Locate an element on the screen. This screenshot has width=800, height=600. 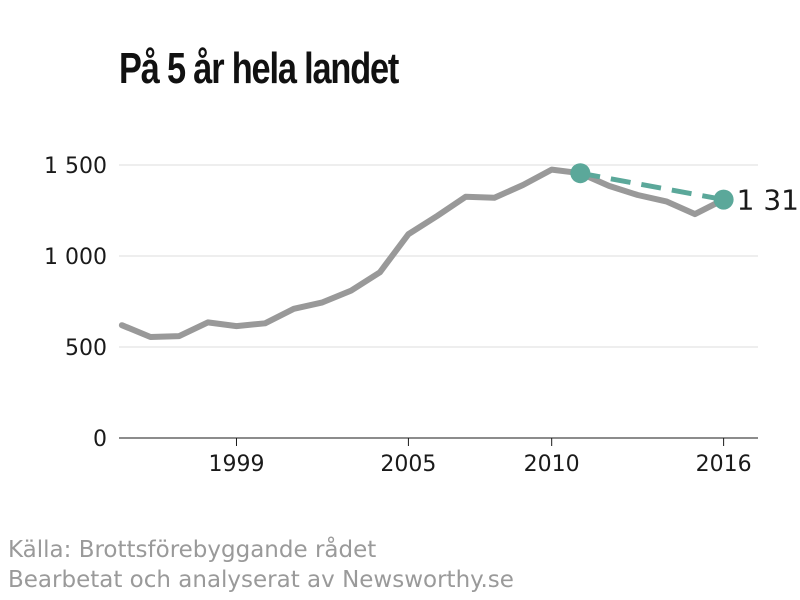
y-tick-label: 1 000 is located at coordinates (75, 257).